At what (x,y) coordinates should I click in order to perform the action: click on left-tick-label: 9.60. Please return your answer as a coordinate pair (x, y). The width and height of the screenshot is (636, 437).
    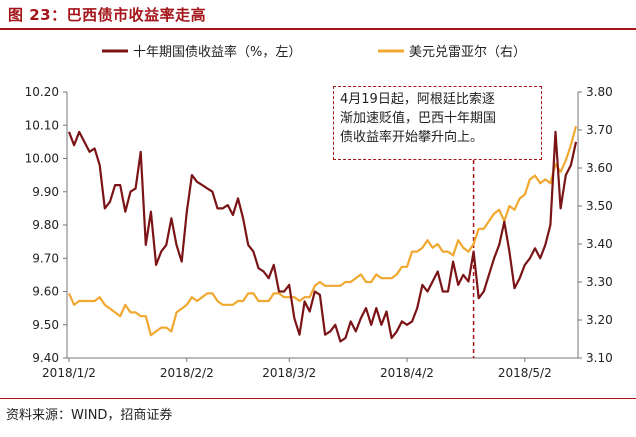
    Looking at the image, I should click on (45, 292).